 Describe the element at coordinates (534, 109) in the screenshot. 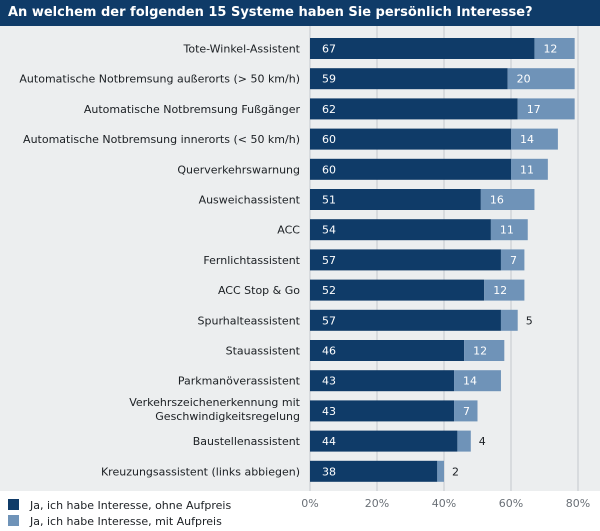

I see `value-label-mit-aufpreis: 17` at that location.